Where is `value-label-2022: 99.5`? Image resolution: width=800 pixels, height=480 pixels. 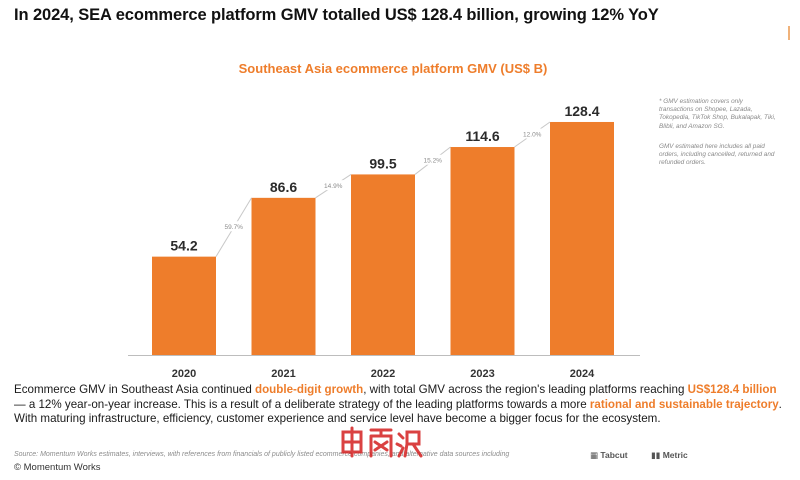
value-label-2022: 99.5 is located at coordinates (382, 163).